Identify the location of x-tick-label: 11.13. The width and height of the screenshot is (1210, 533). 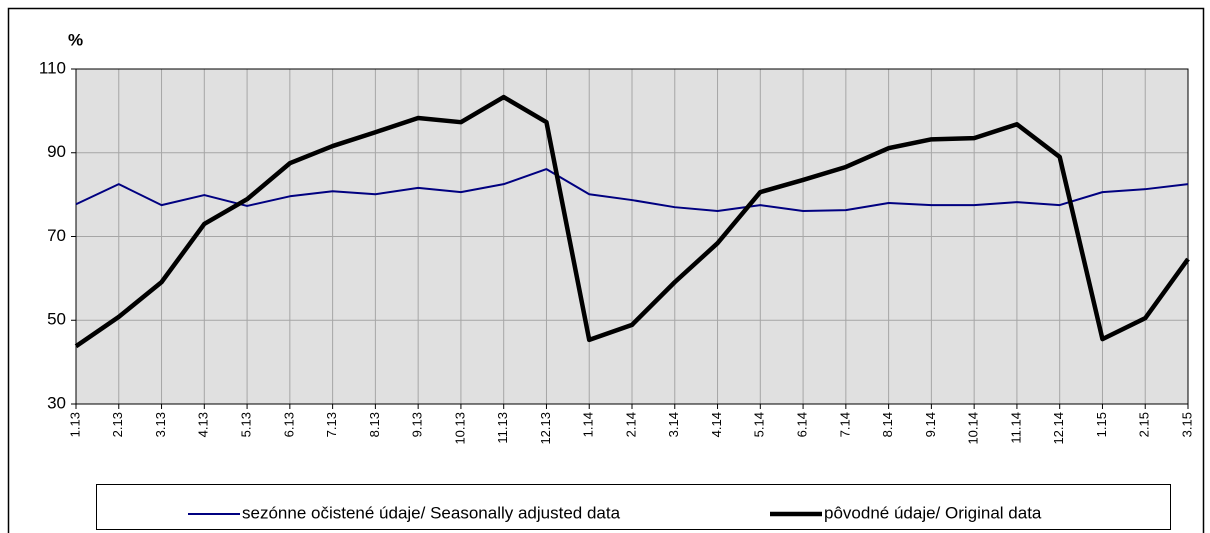
(502, 428).